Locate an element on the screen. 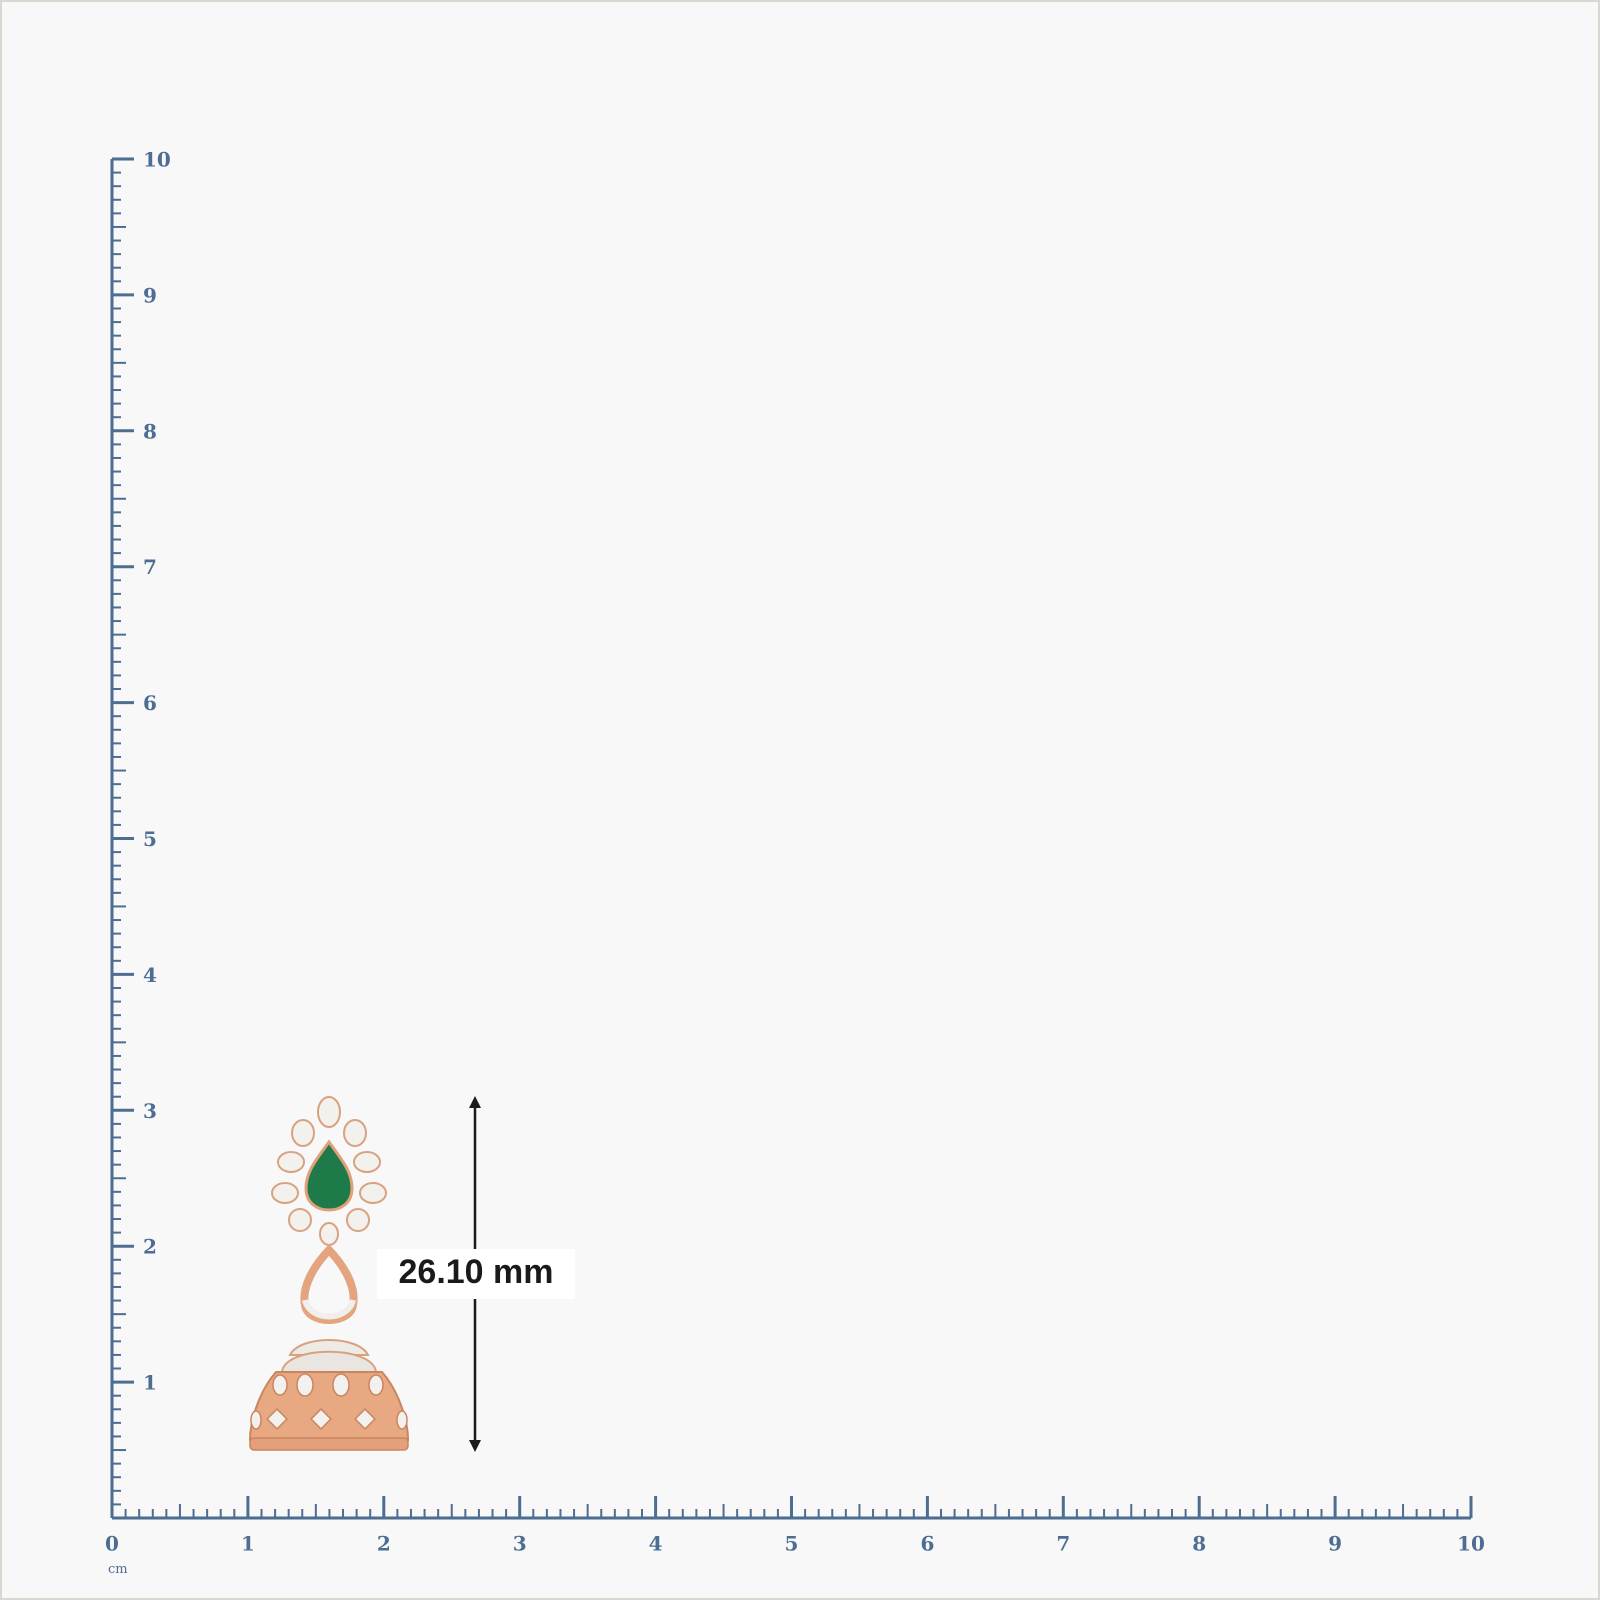 Image resolution: width=1600 pixels, height=1600 pixels. y-label: 1 is located at coordinates (150, 1383).